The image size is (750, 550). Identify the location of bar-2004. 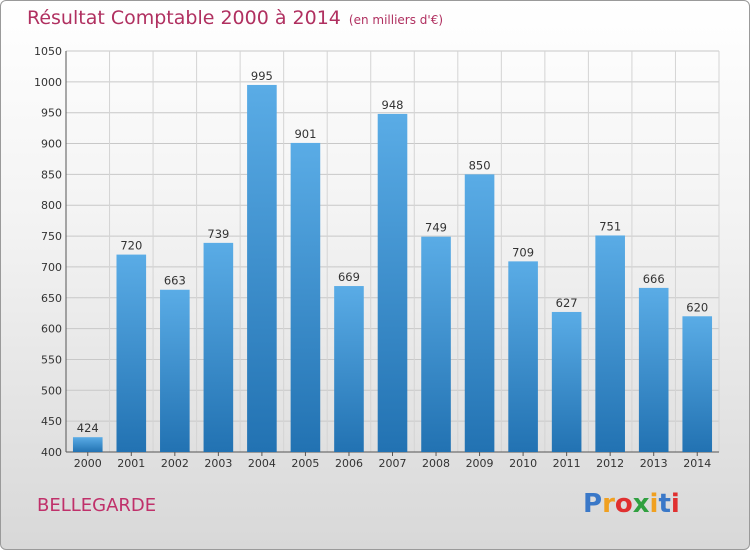
(262, 268).